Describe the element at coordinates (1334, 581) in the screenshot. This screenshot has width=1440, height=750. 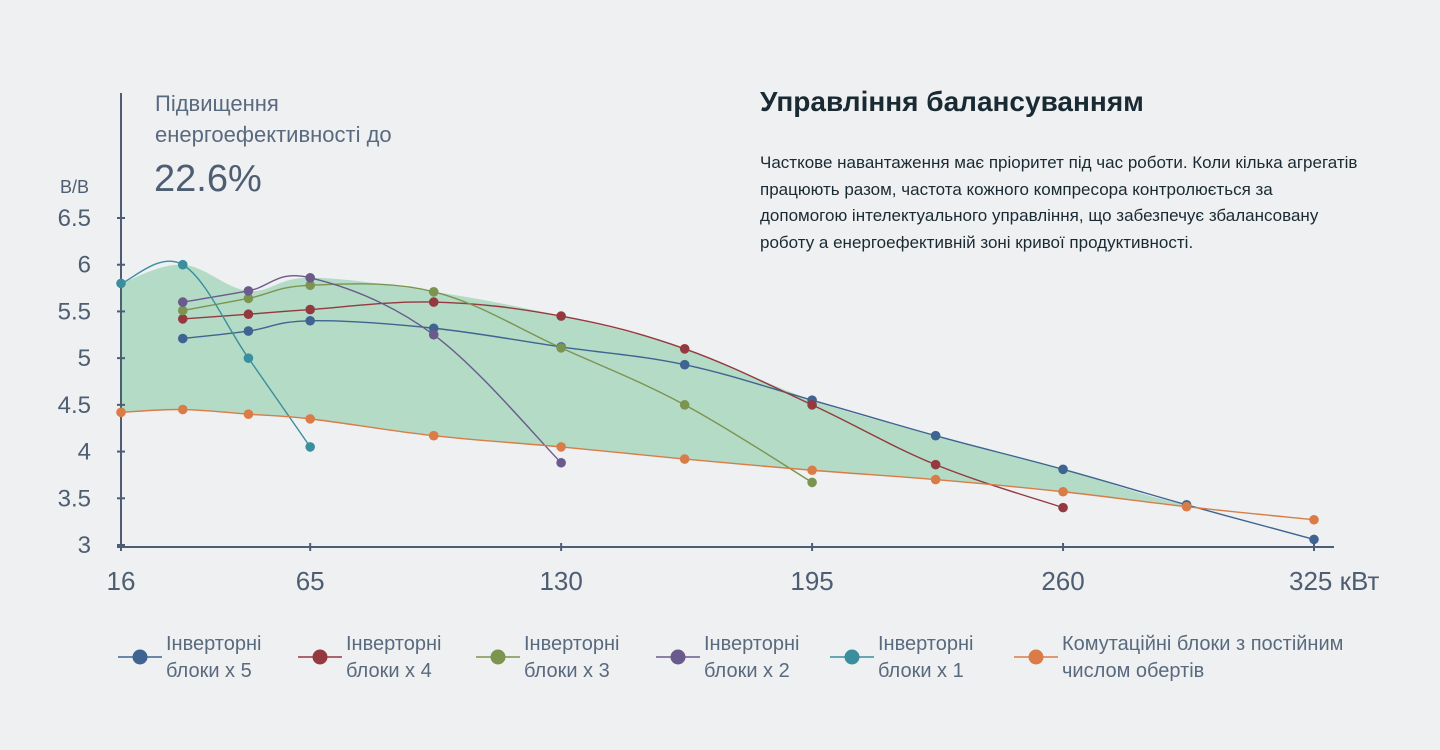
I see `x-tick-label: 325 кВт` at that location.